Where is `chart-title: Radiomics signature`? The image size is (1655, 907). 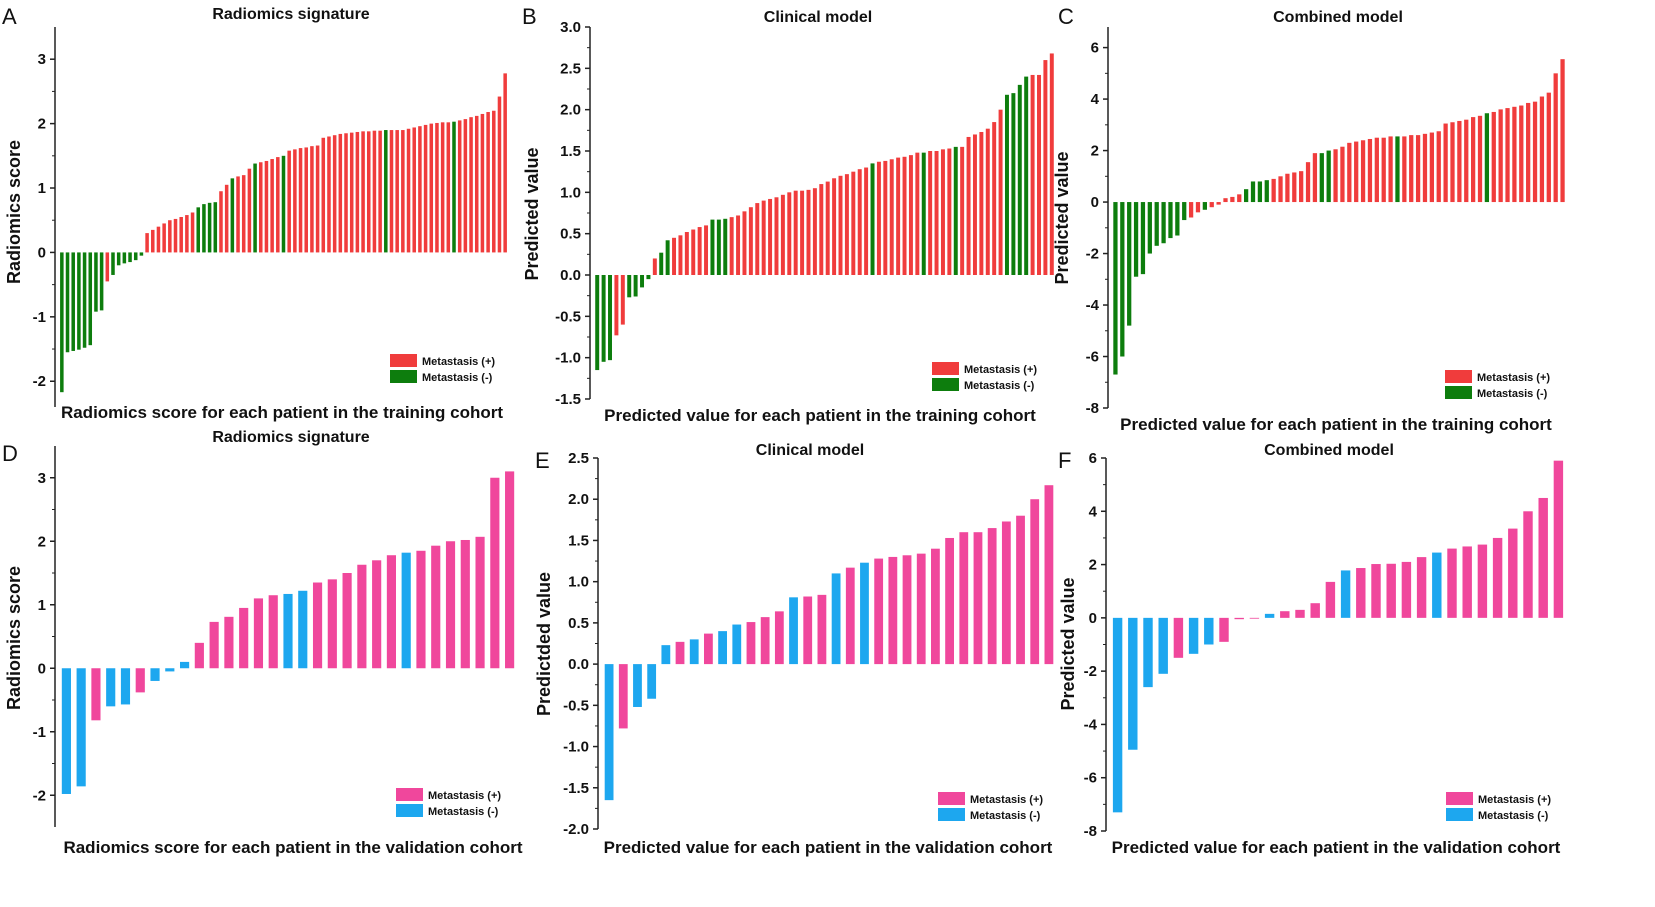 chart-title: Radiomics signature is located at coordinates (290, 14).